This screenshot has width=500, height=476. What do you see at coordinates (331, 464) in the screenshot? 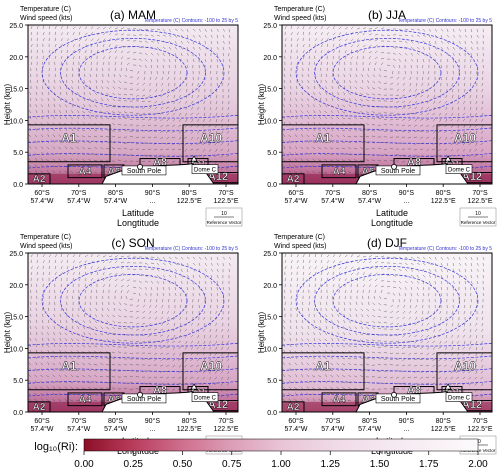
I see `colorbar-tick-label: 1.25` at bounding box center [331, 464].